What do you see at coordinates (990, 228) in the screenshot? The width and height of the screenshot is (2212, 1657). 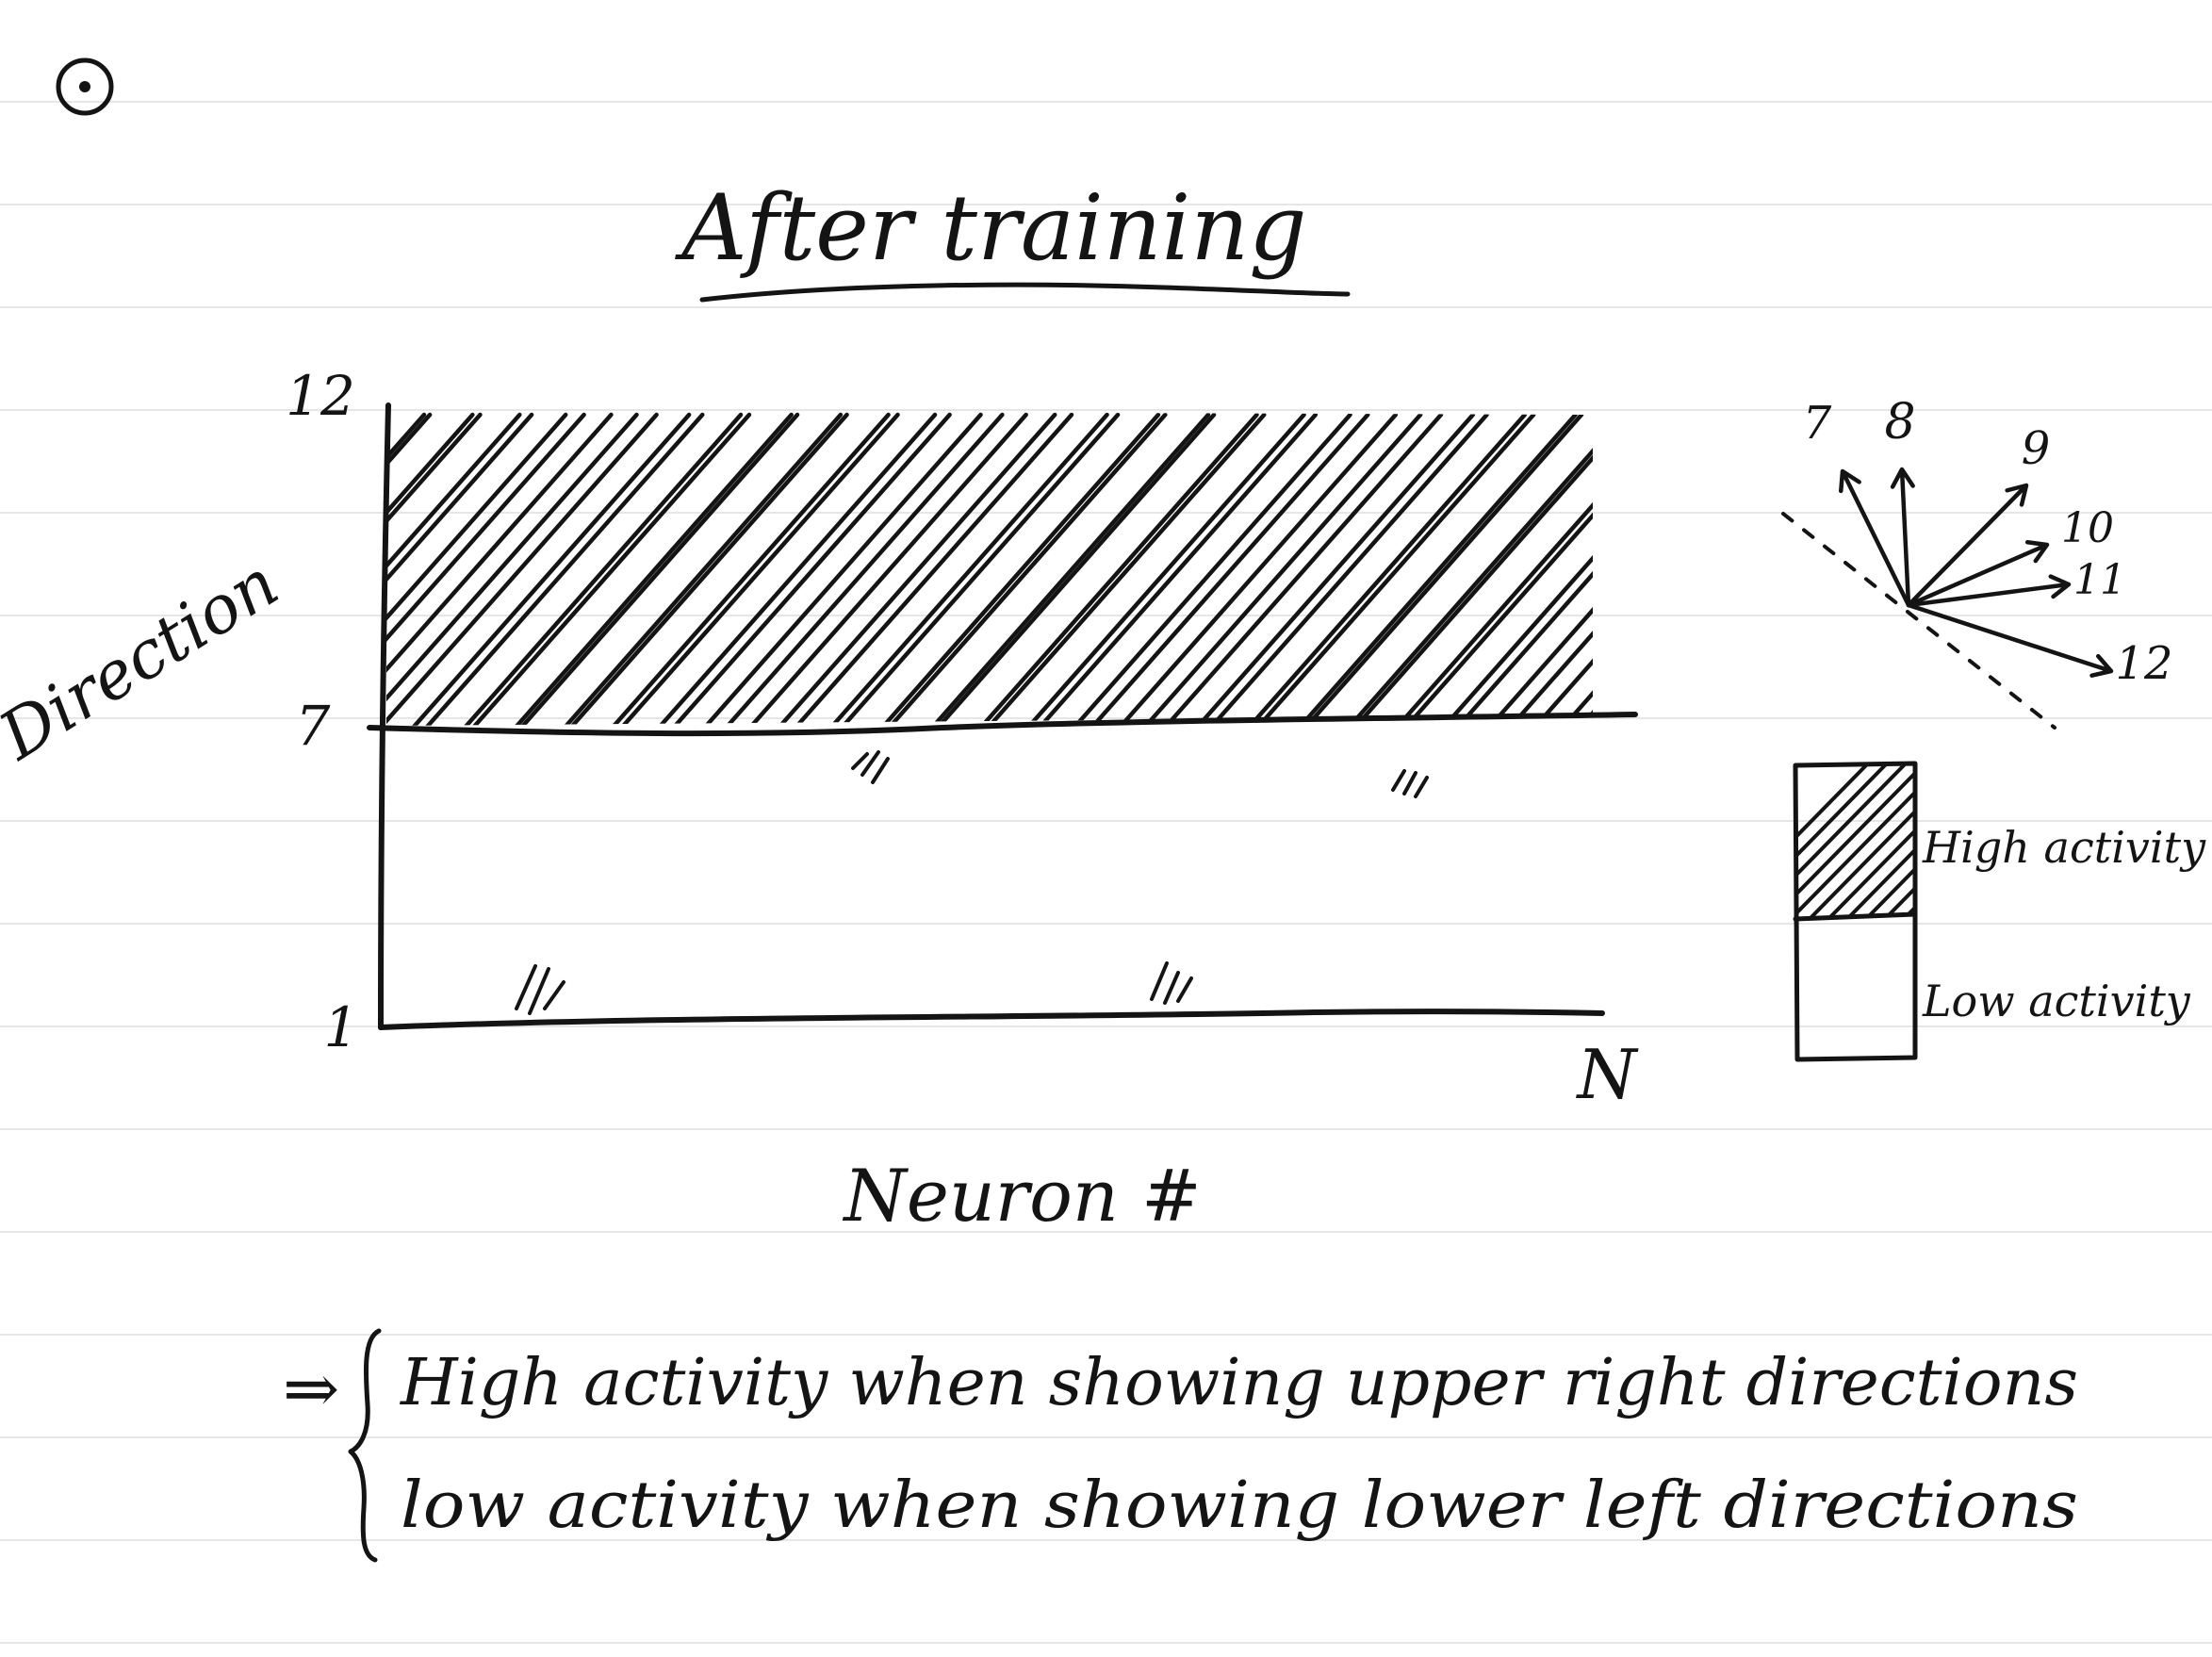 I see `page-title: After training` at bounding box center [990, 228].